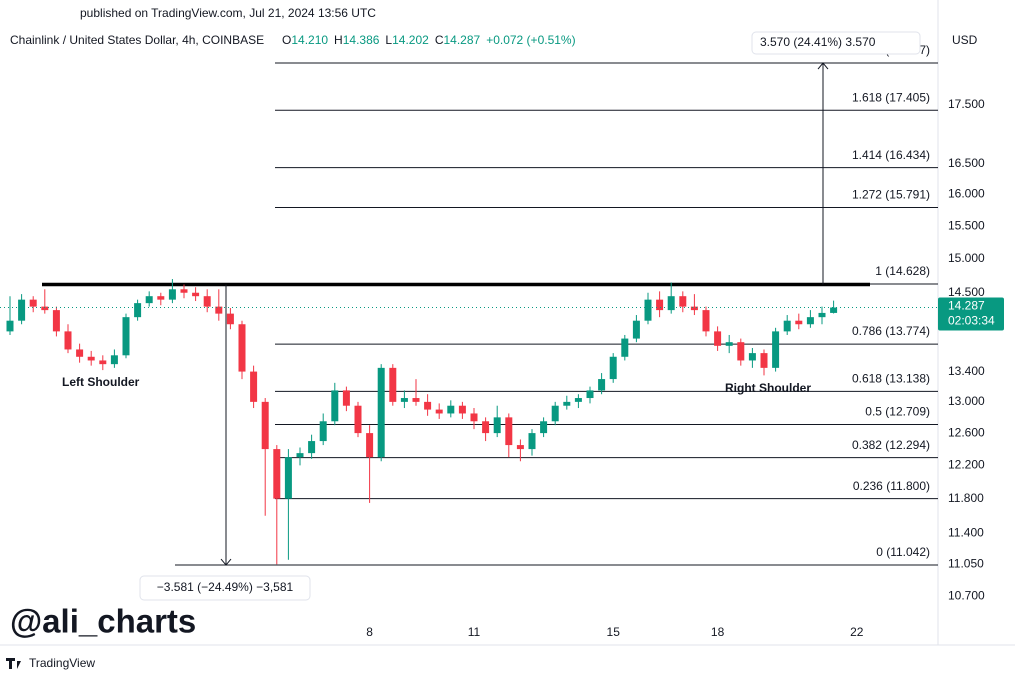 This screenshot has width=1015, height=677. What do you see at coordinates (410, 40) in the screenshot?
I see `ohlc-value: 14.202` at bounding box center [410, 40].